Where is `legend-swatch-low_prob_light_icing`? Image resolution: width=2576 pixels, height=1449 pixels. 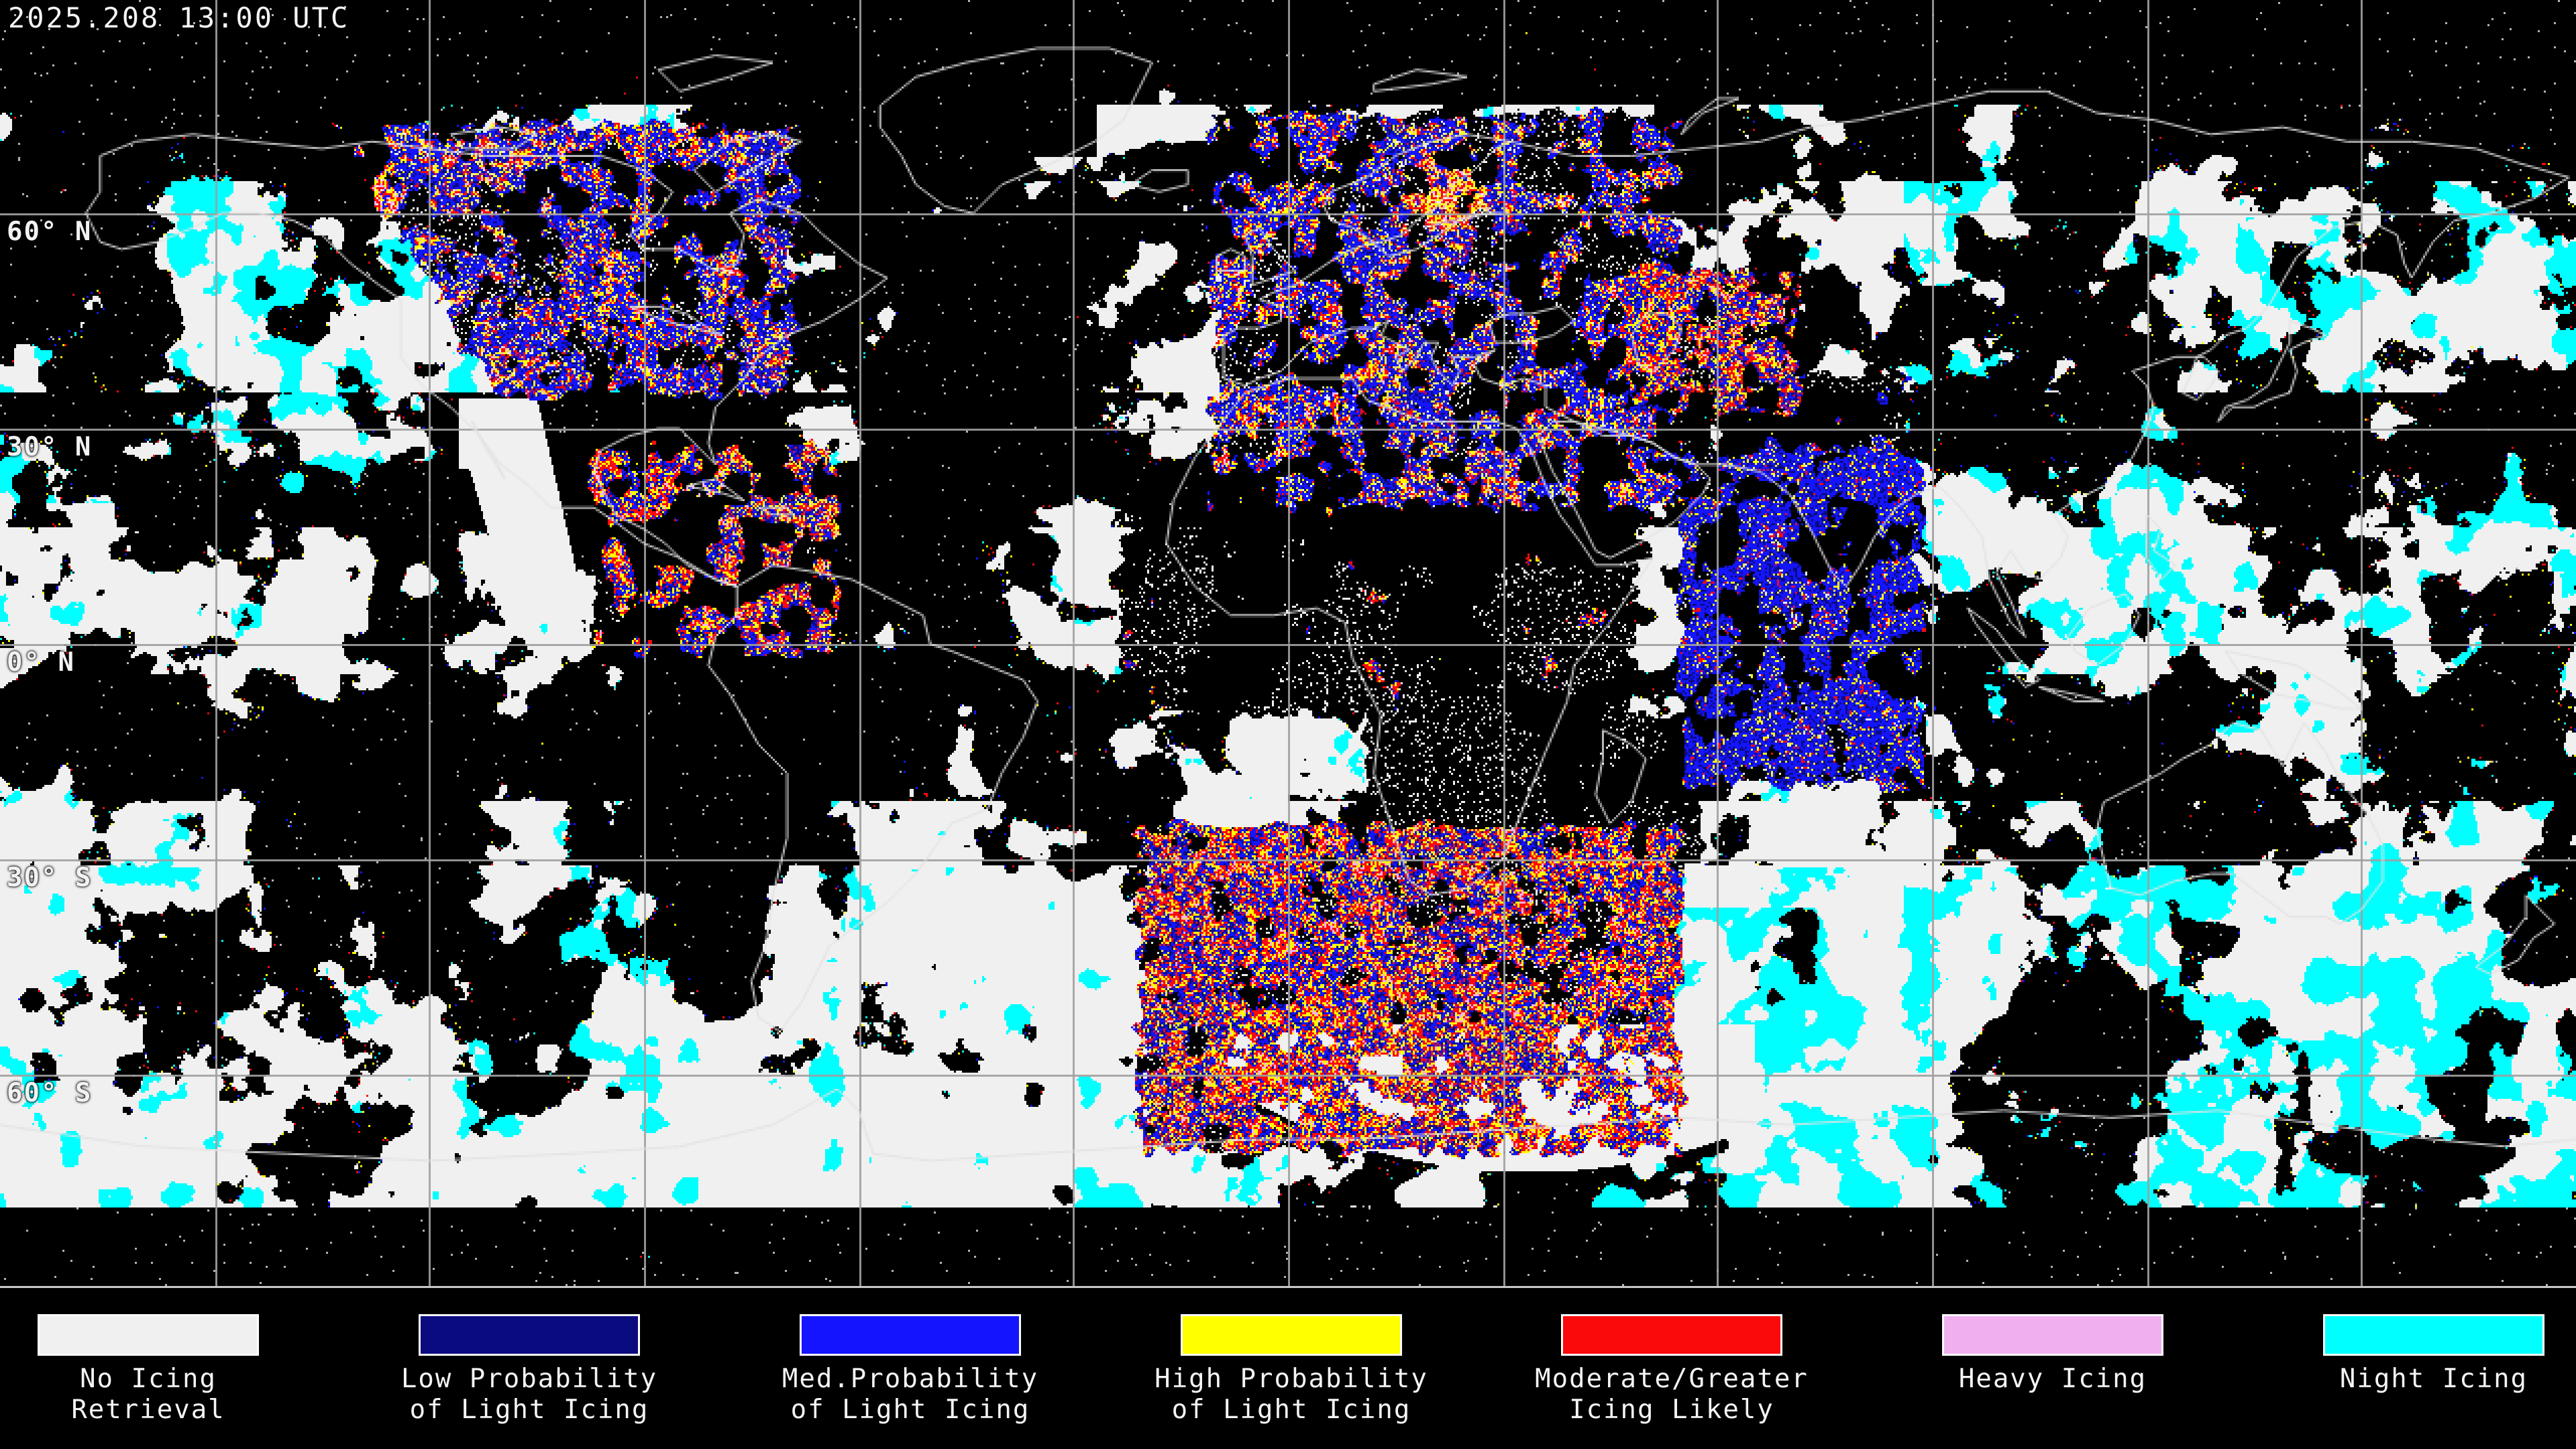 legend-swatch-low_prob_light_icing is located at coordinates (529, 1335).